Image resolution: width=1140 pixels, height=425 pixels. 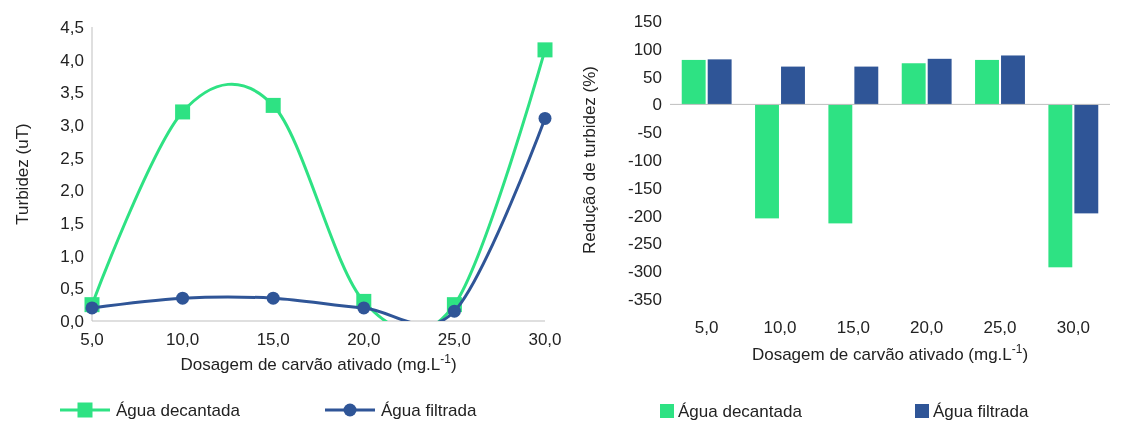 What do you see at coordinates (644, 188) in the screenshot?
I see `y-tick-label: -150` at bounding box center [644, 188].